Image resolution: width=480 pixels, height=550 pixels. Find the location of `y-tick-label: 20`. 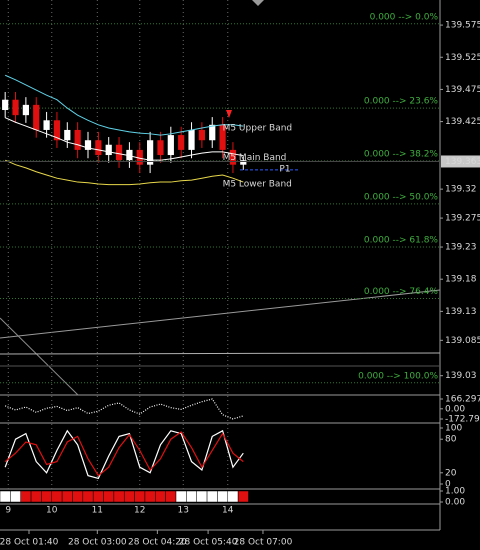

y-tick-label: 20 is located at coordinates (451, 473).